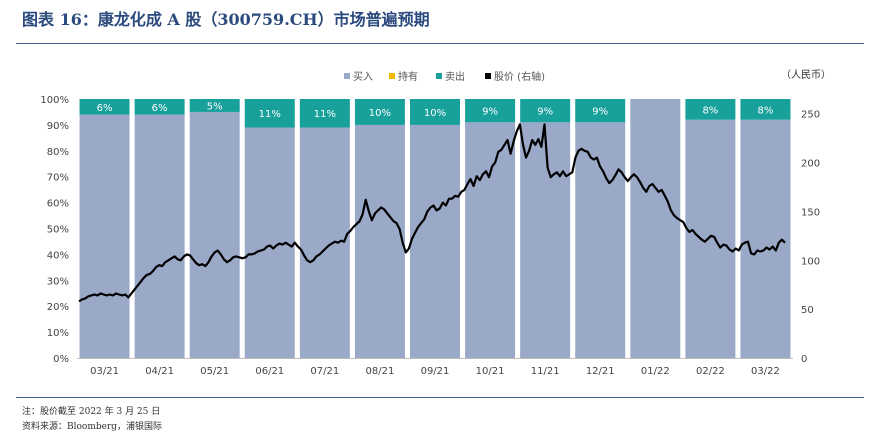  I want to click on x-tick-label: 04/21, so click(159, 371).